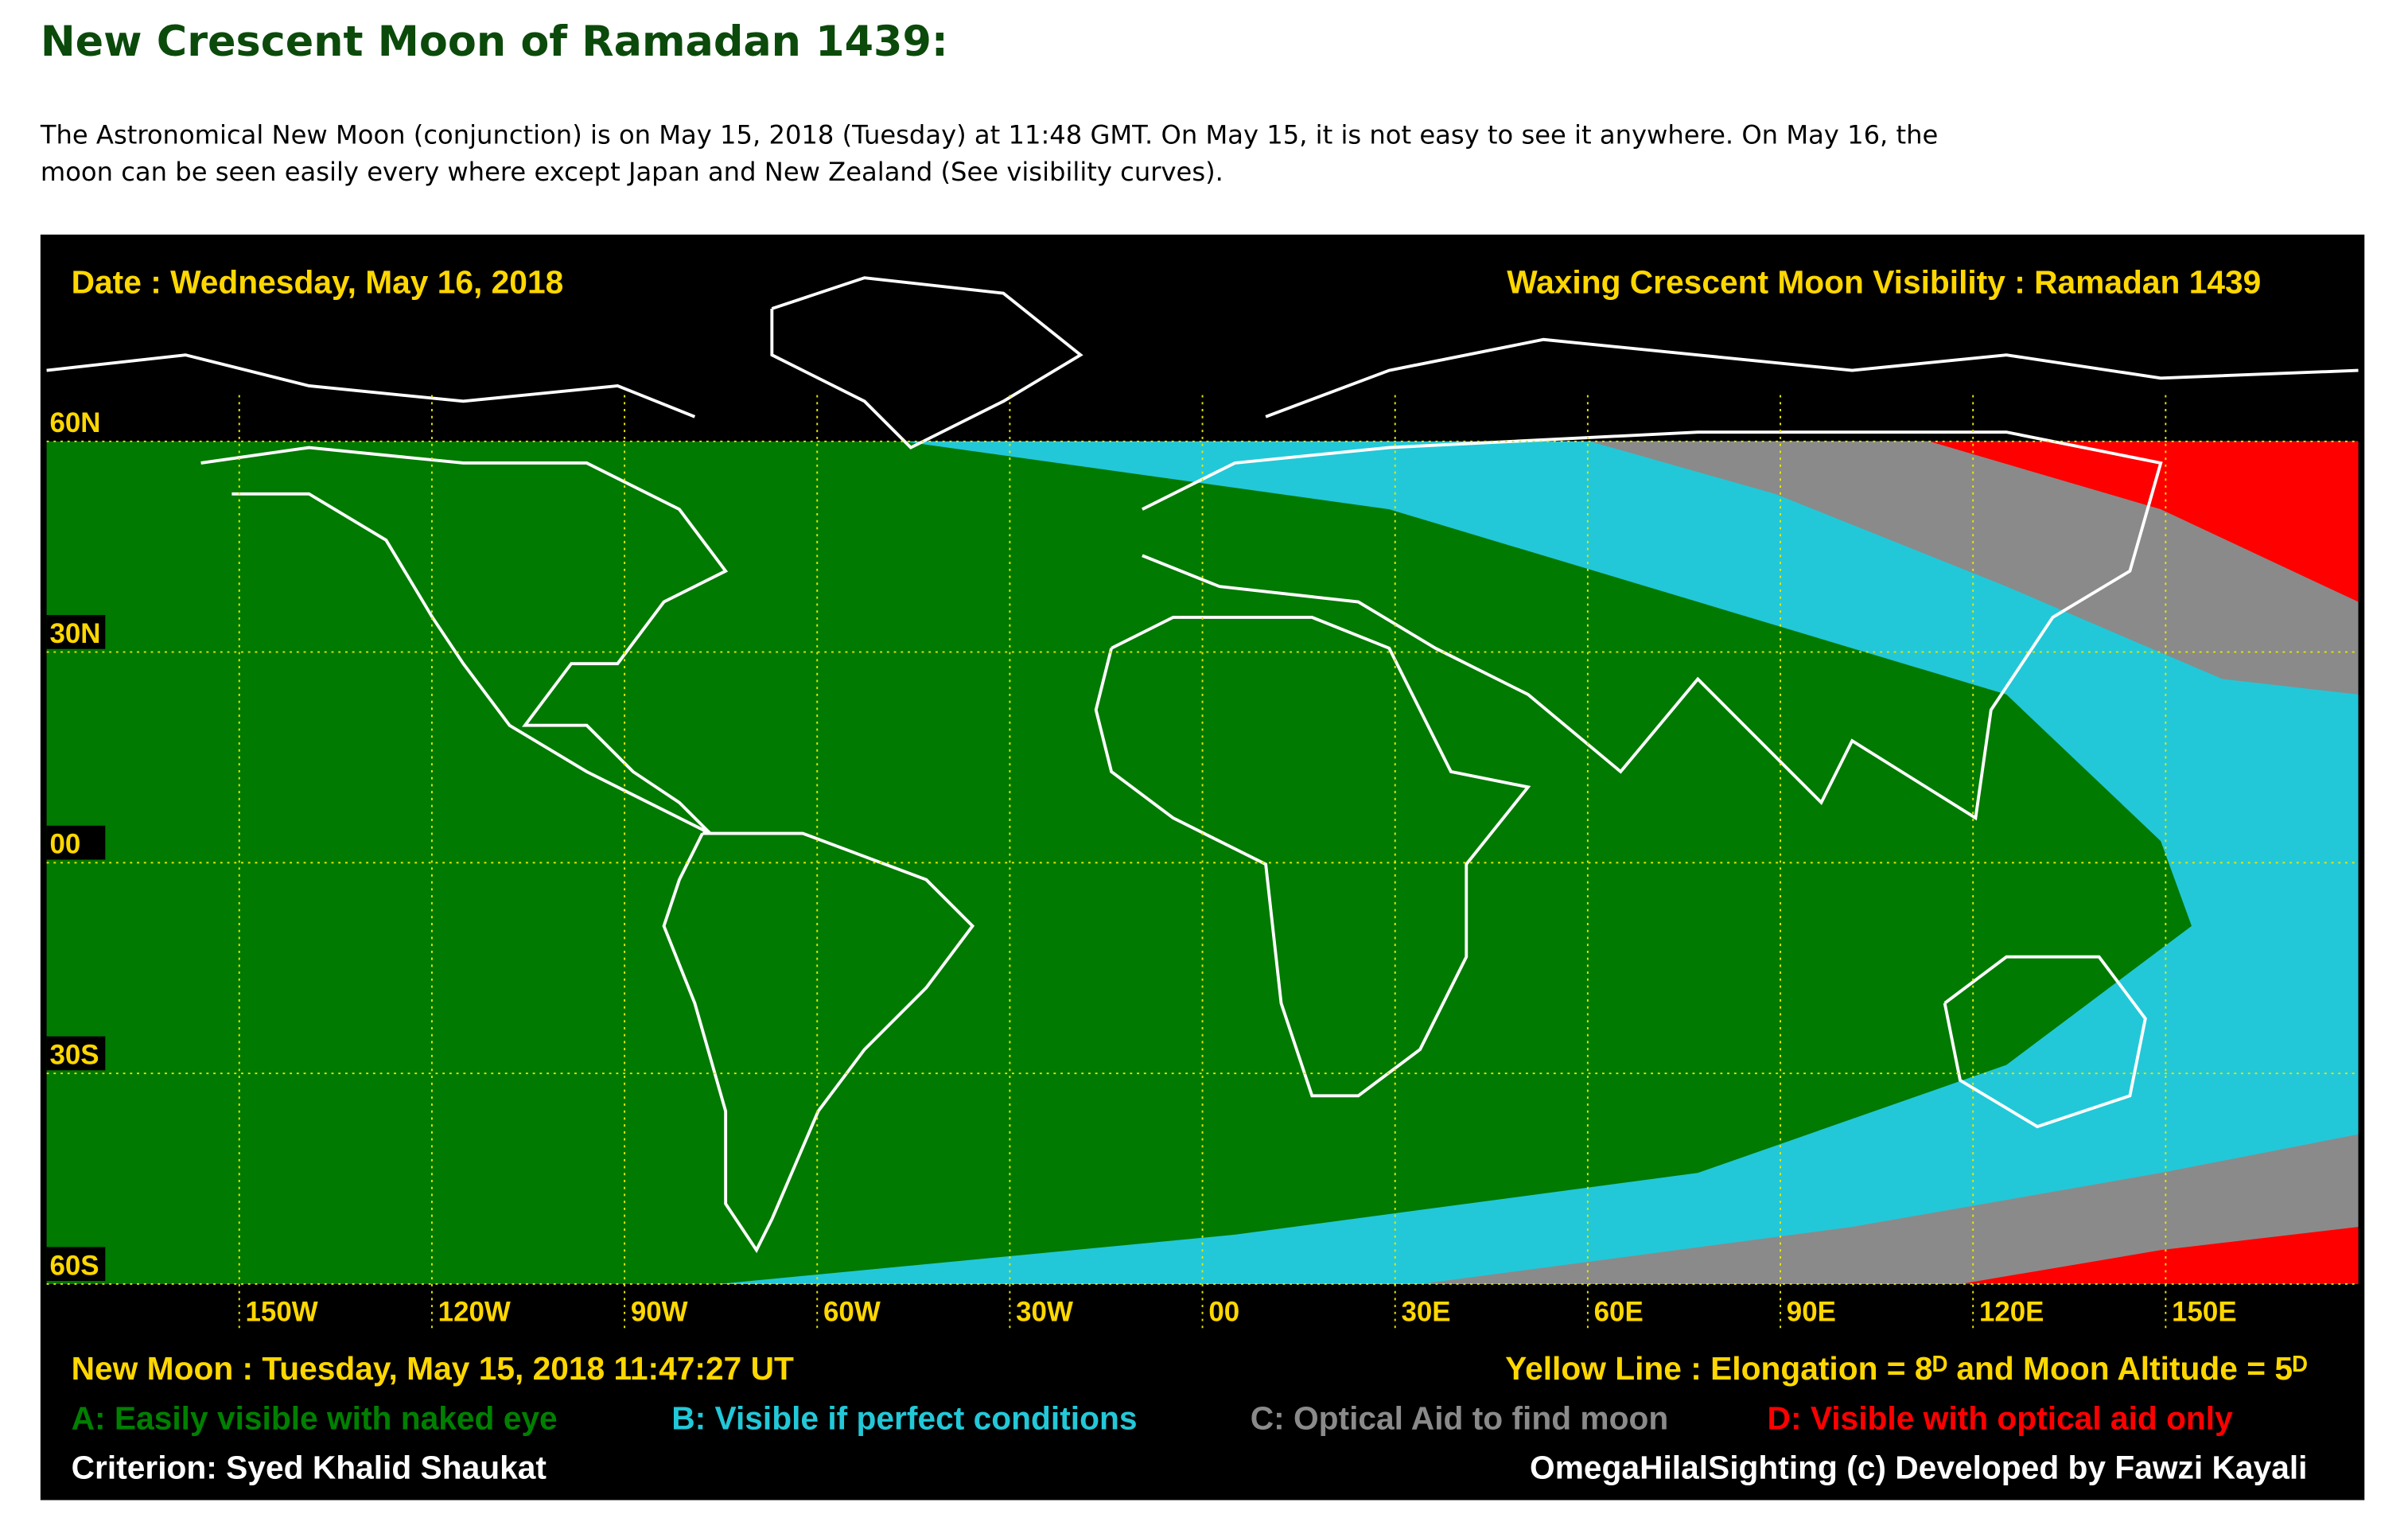 The height and width of the screenshot is (1514, 2408). I want to click on lon-label: 90W, so click(659, 1312).